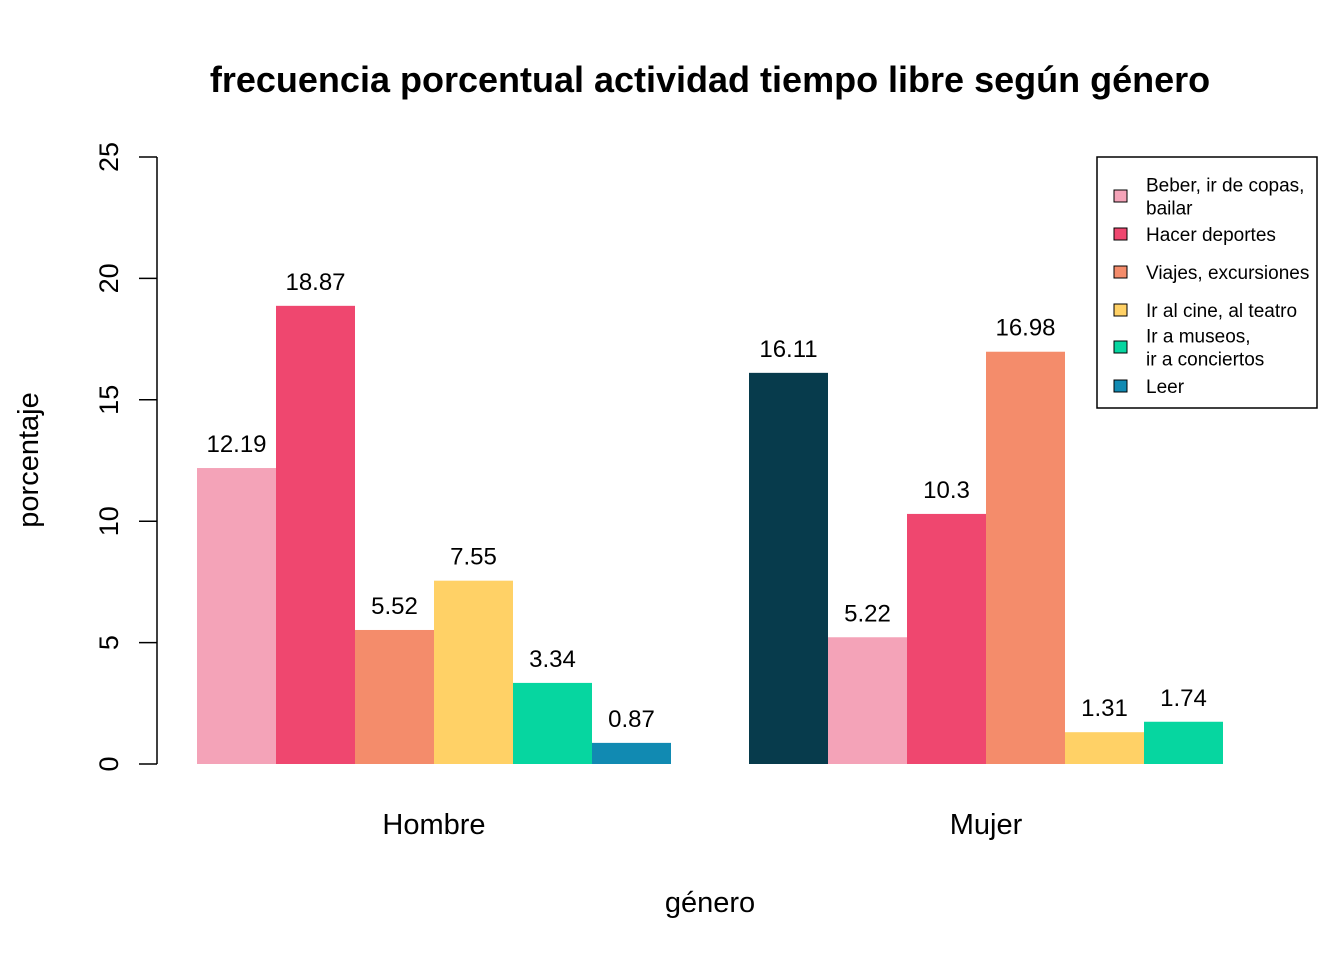  Describe the element at coordinates (1104, 708) in the screenshot. I see `data-label: 1.31` at that location.